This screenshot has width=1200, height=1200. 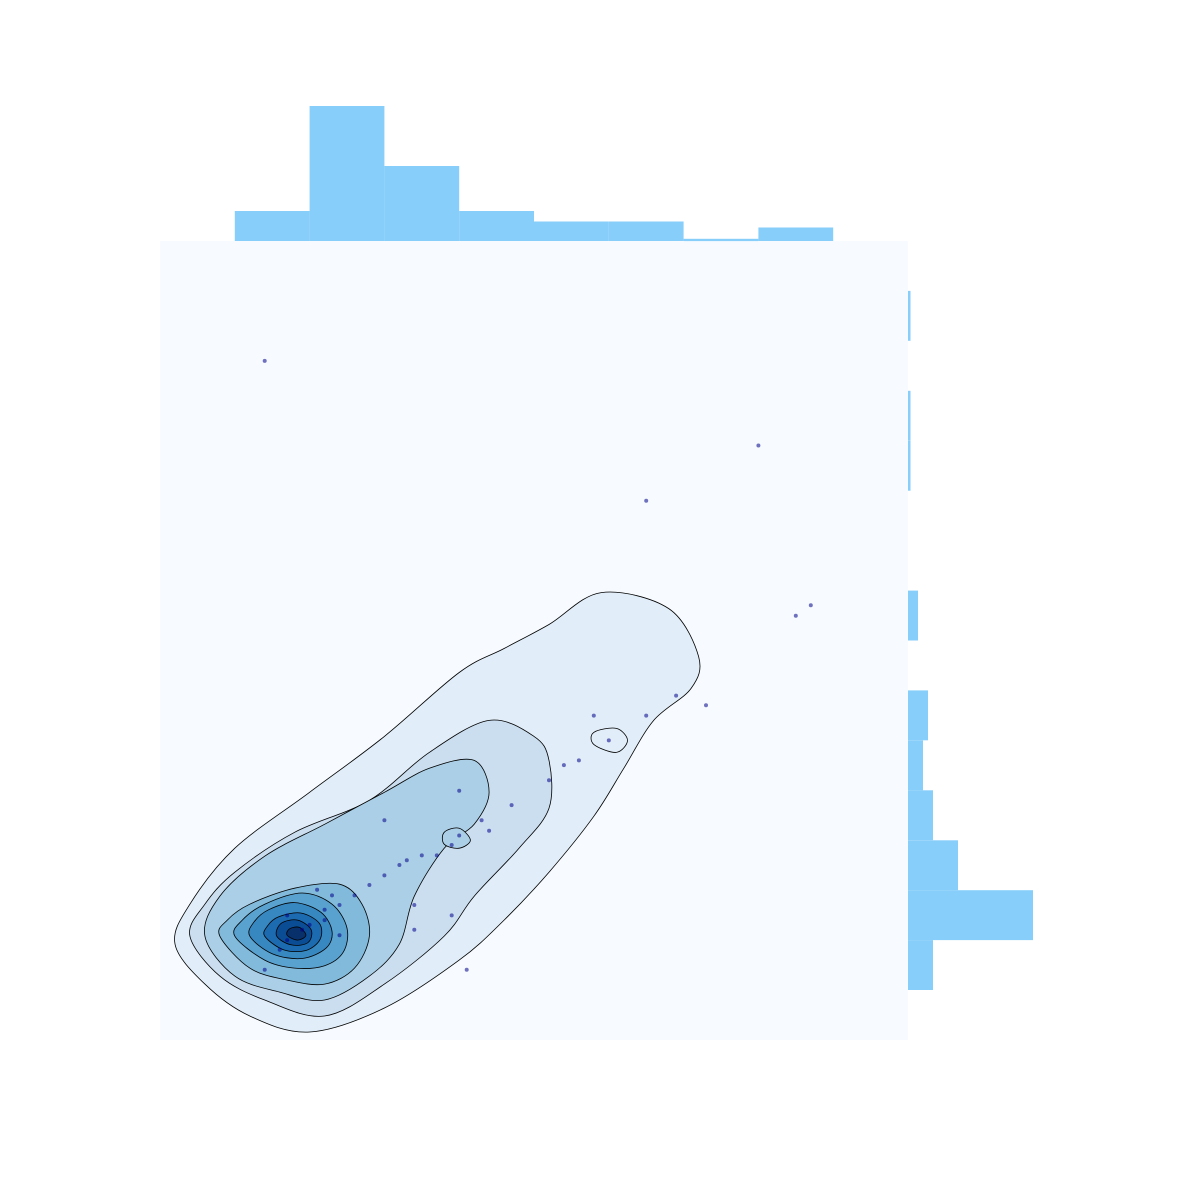 What do you see at coordinates (534, 174) in the screenshot?
I see `top-marginal-histogram` at bounding box center [534, 174].